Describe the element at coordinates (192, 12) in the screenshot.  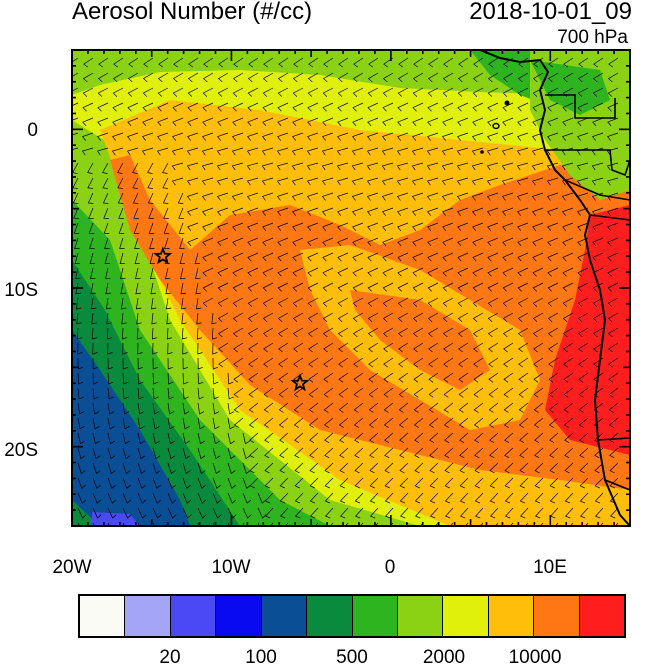
I see `map-title: Aerosol Number (#/cc)` at that location.